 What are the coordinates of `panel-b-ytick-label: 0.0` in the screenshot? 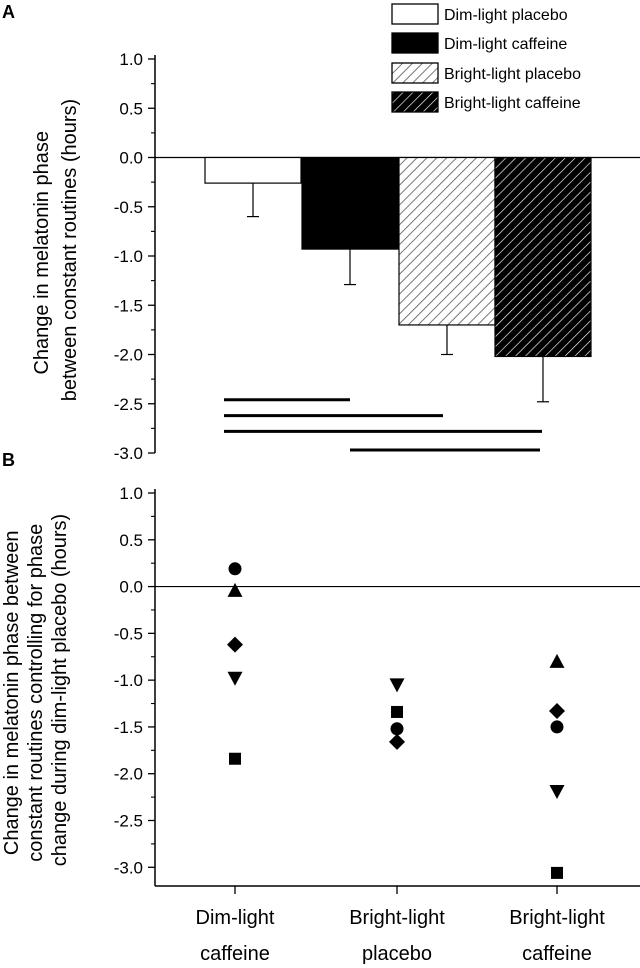 It's located at (131, 587).